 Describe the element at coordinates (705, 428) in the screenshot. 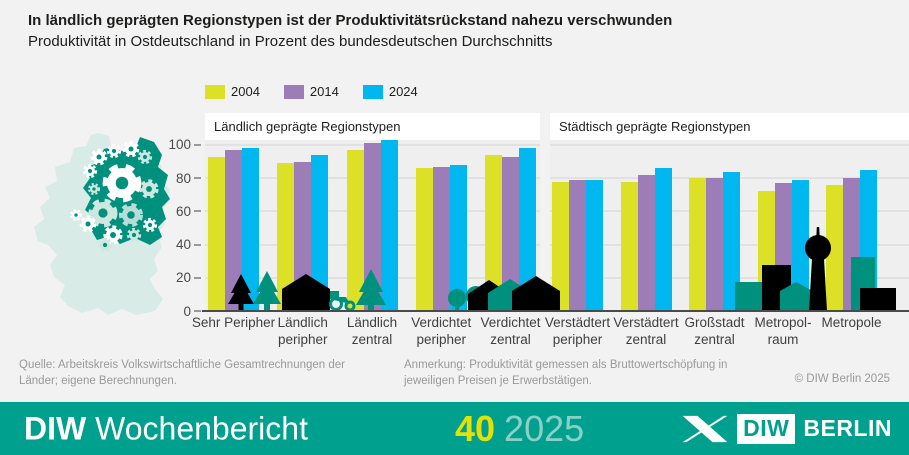

I see `diw-x-logo-icon` at that location.